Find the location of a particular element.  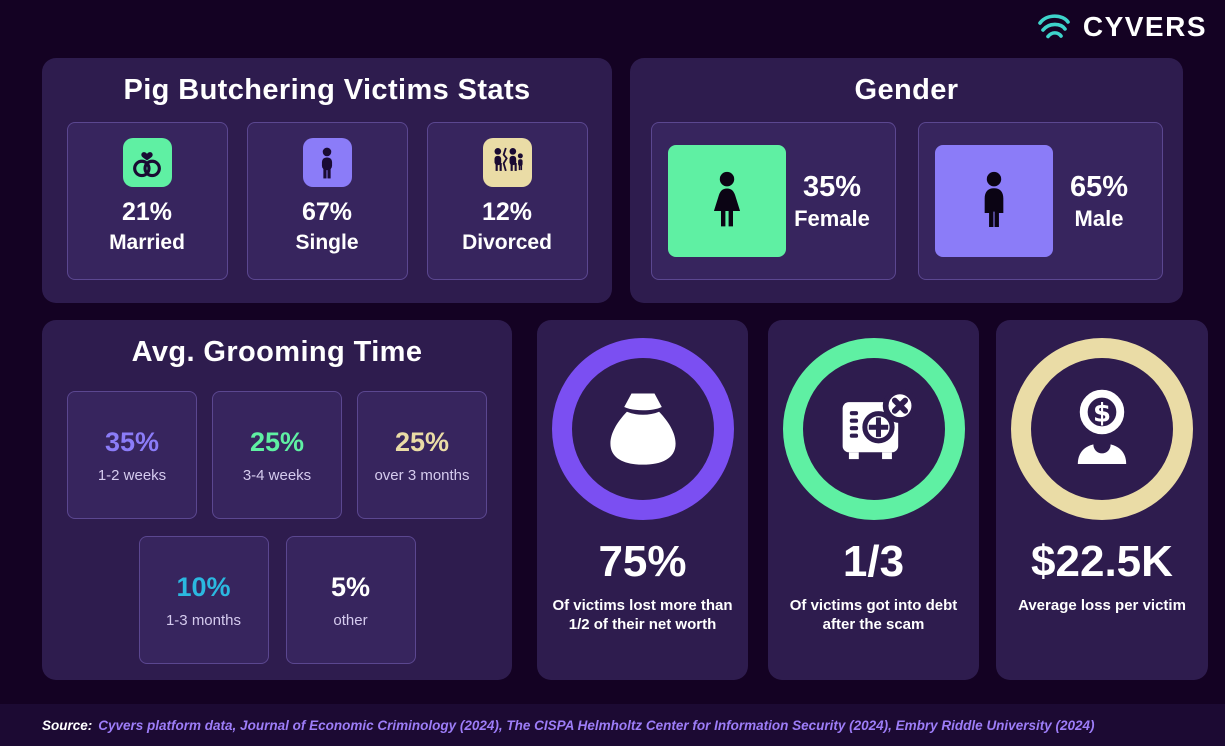

gender-title: Gender is located at coordinates (906, 90).